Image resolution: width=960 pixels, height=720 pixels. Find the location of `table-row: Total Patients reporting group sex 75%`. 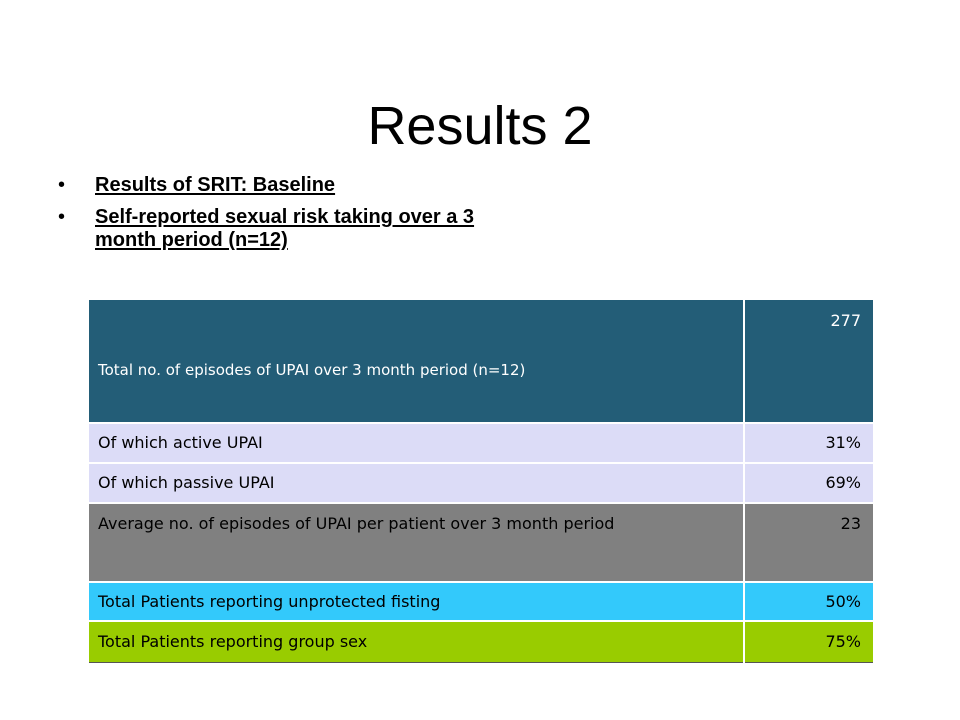

table-row: Total Patients reporting group sex 75% is located at coordinates (481, 641).